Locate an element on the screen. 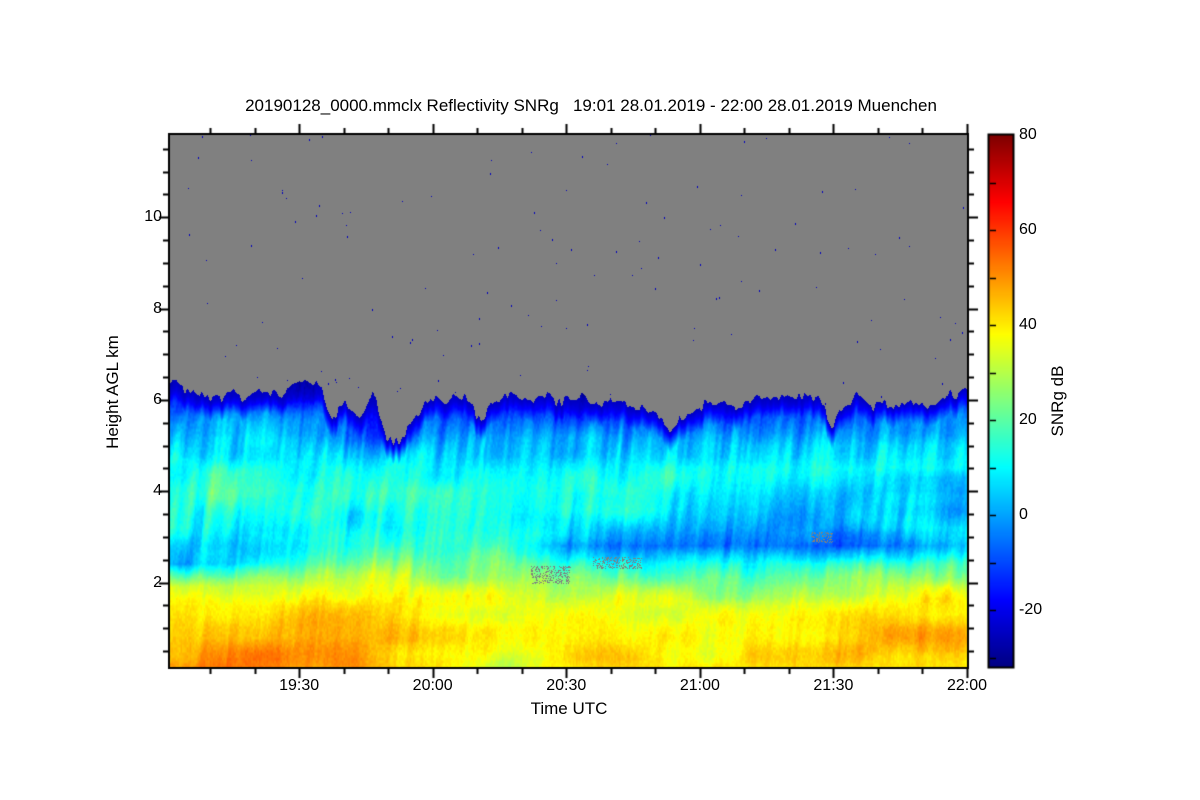  x-tick-label: 21:30 is located at coordinates (833, 685).